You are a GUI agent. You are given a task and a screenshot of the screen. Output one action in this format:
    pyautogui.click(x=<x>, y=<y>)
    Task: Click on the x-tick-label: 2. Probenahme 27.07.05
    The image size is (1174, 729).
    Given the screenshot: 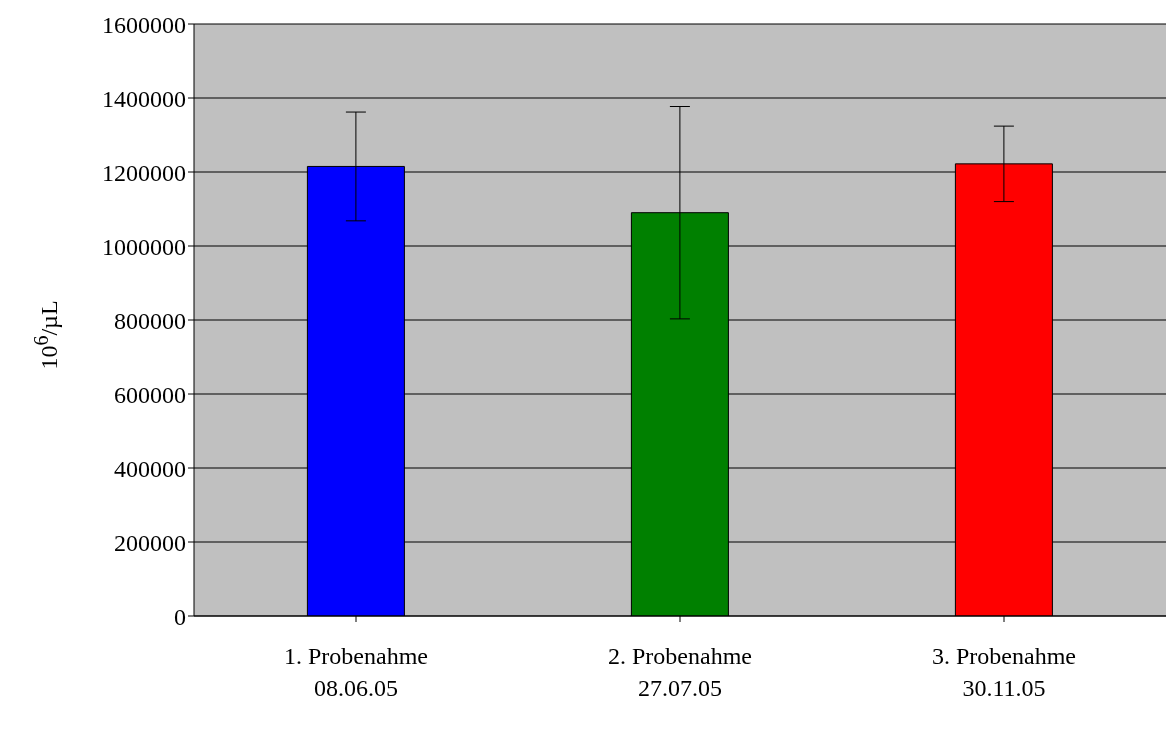 What is the action you would take?
    pyautogui.click(x=680, y=672)
    